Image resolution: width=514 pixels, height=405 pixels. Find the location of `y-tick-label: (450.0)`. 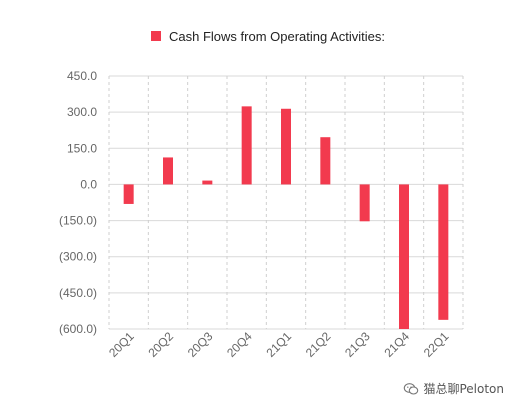

y-tick-label: (450.0) is located at coordinates (78, 293).